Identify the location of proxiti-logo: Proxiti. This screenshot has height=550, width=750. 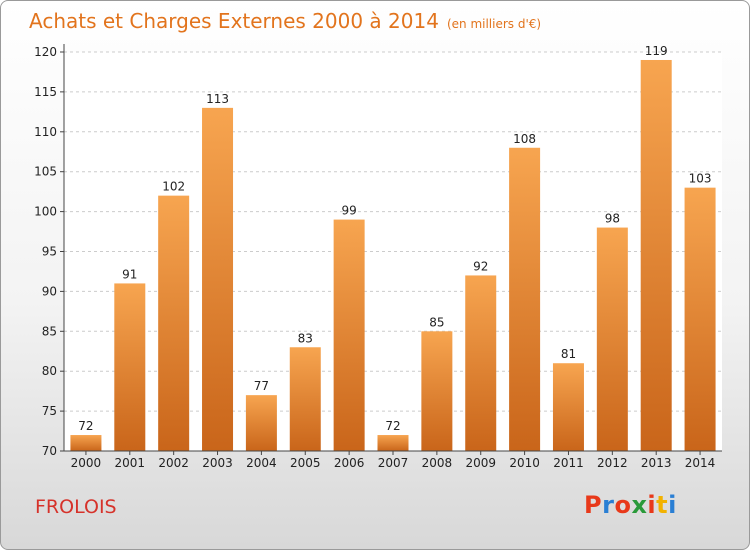
(630, 505).